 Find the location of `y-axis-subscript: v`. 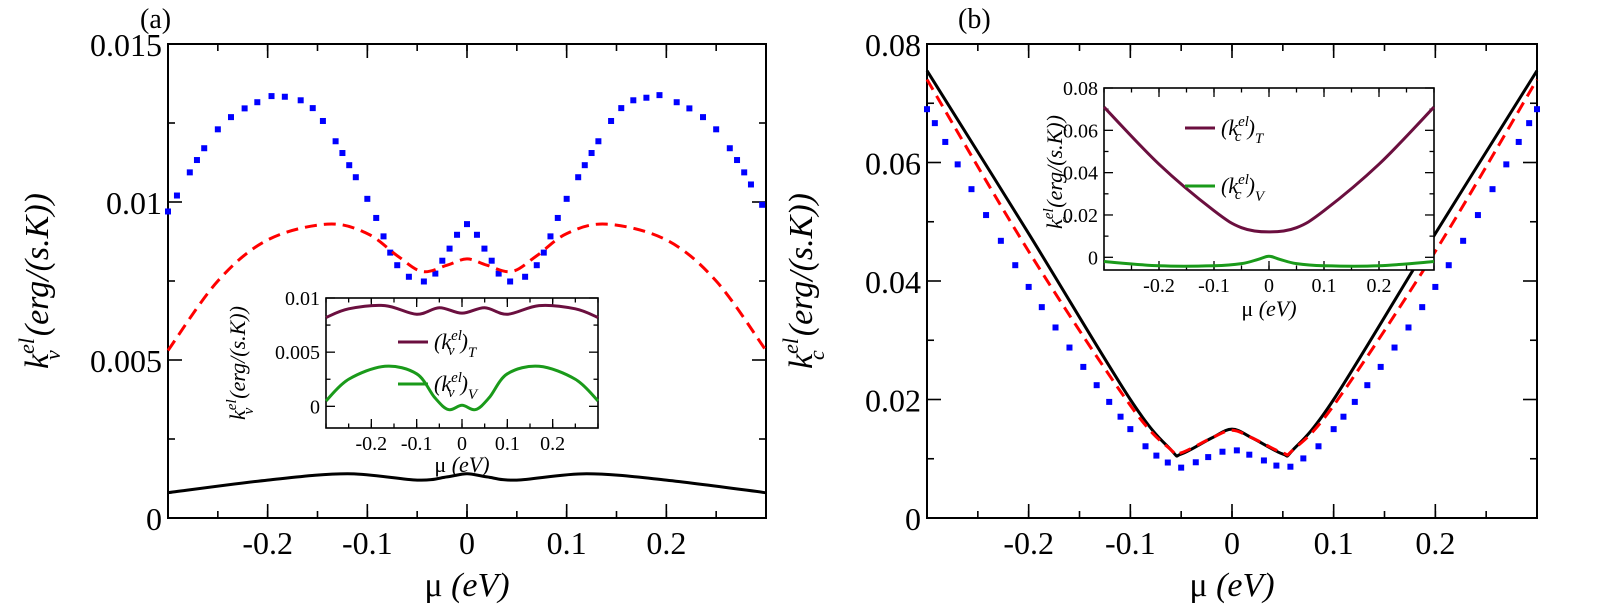

y-axis-subscript: v is located at coordinates (249, 410).